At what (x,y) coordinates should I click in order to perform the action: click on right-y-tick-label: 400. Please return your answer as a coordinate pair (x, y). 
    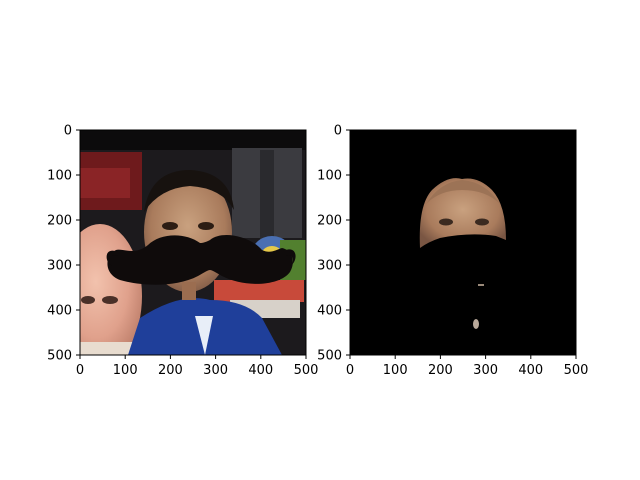
    Looking at the image, I should click on (329, 311).